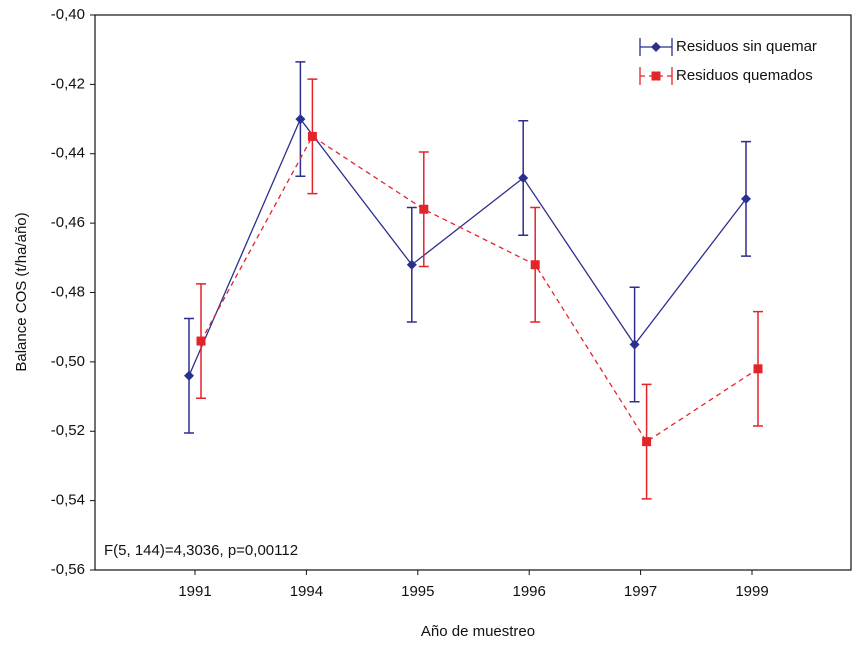 The image size is (854, 645). Describe the element at coordinates (68, 153) in the screenshot. I see `y-tick-label: -0,44` at that location.